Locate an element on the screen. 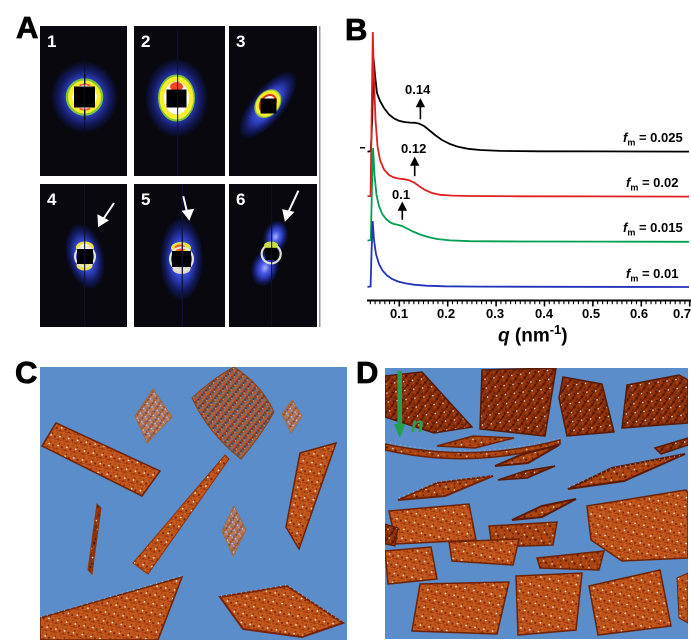  svg-text: 6 is located at coordinates (240, 199).